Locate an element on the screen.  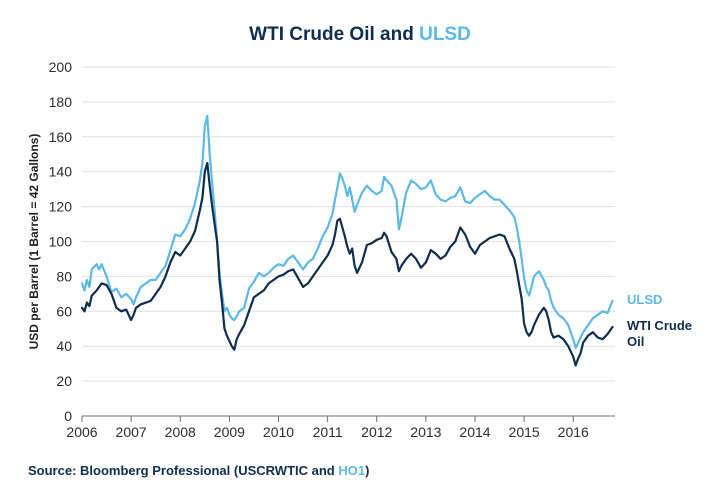
y-tick-label-160: 160 is located at coordinates (61, 137).